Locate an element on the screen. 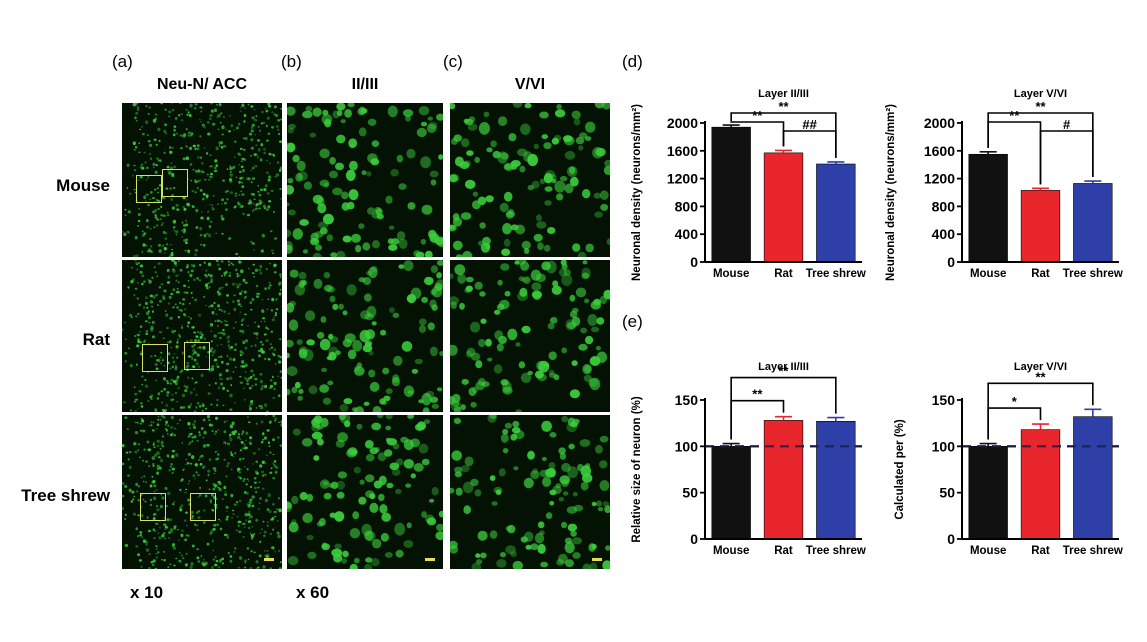  column-title-c: V/VI is located at coordinates (530, 84).